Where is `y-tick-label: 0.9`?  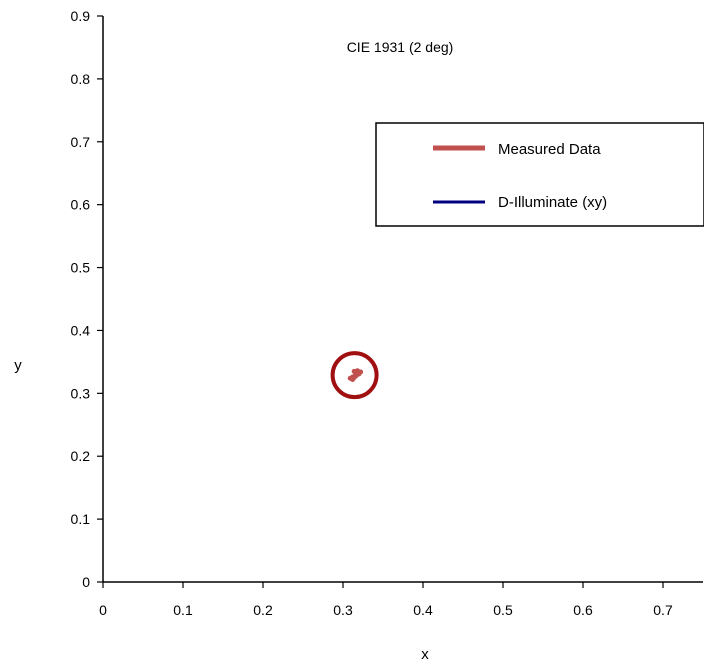 y-tick-label: 0.9 is located at coordinates (81, 16).